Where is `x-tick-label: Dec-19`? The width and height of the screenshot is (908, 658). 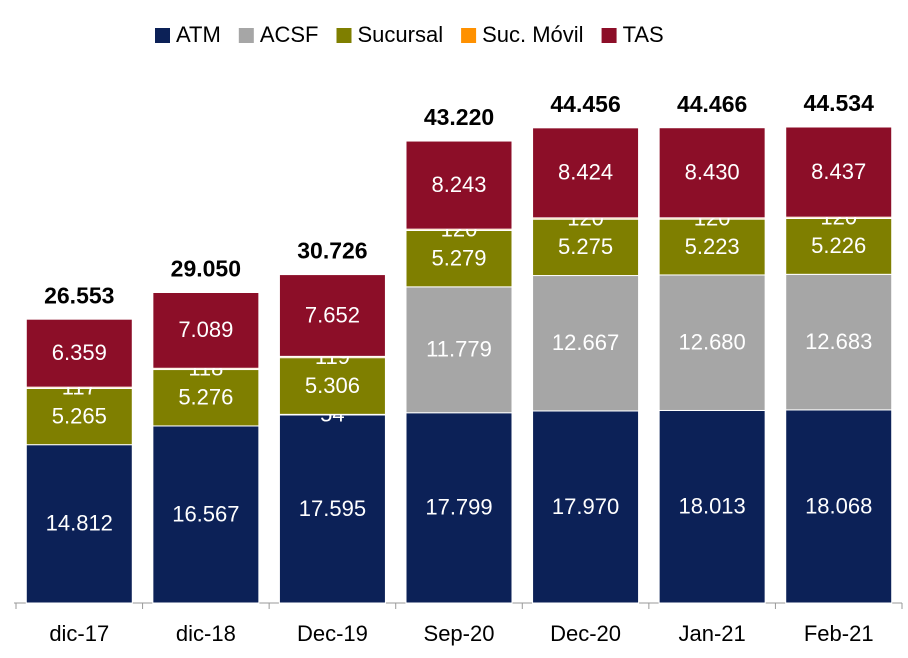
x-tick-label: Dec-19 is located at coordinates (332, 633).